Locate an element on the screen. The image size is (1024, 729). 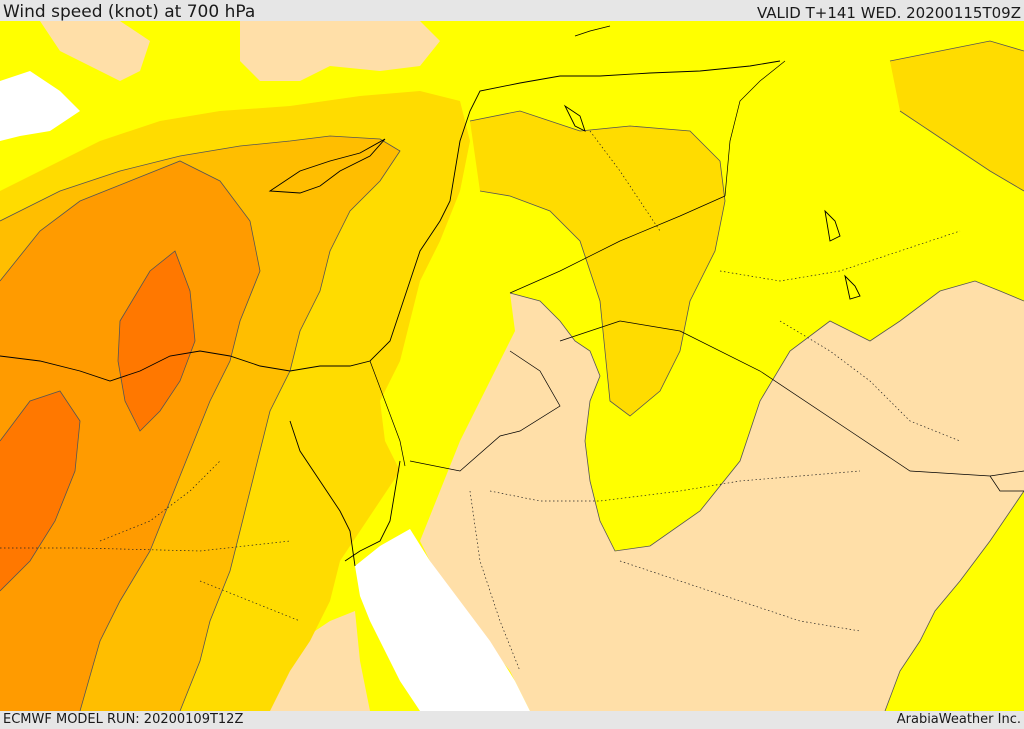
red-sea-mask is located at coordinates (442, 620).